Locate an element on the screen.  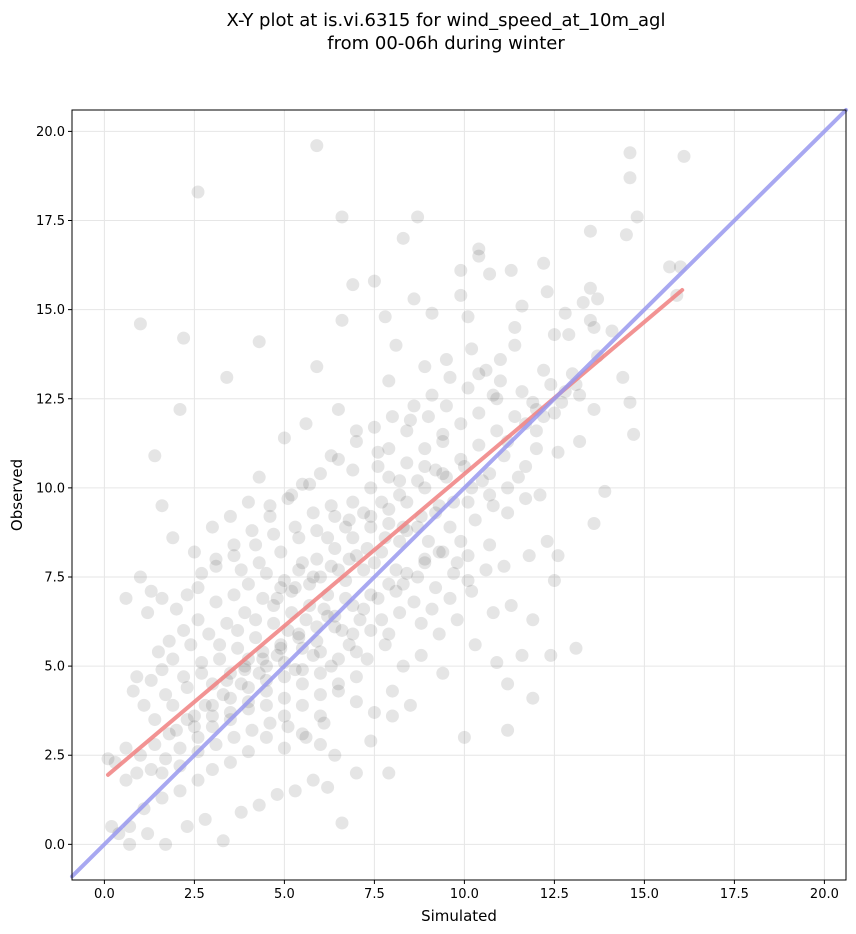
y-axis-label: Observed is located at coordinates (17, 495).